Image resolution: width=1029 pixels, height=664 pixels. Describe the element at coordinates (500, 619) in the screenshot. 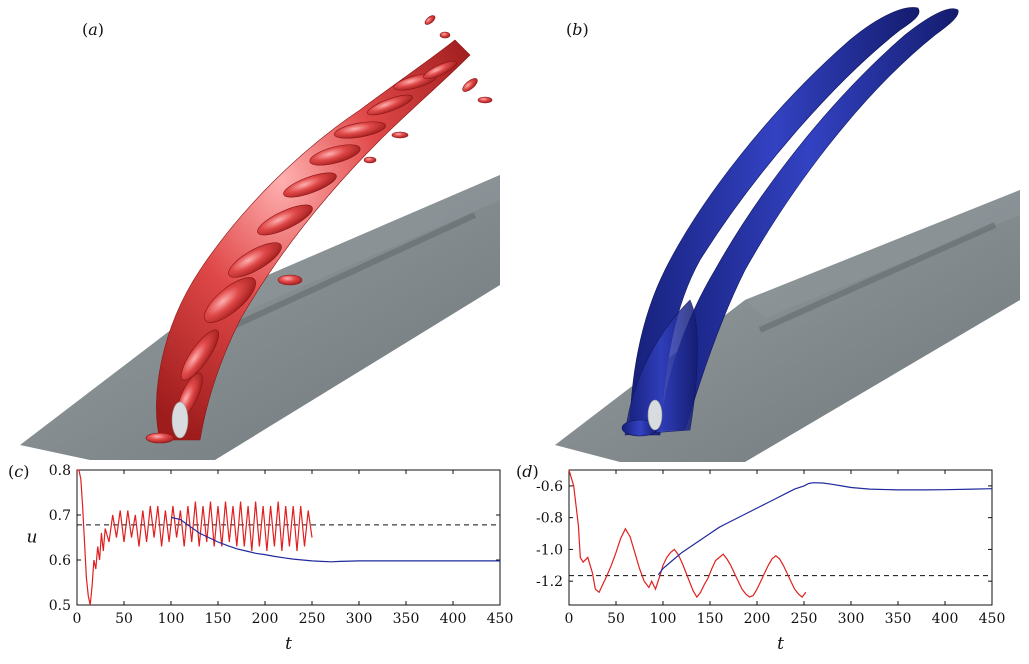

I see `x-tick-label-c: 450` at that location.